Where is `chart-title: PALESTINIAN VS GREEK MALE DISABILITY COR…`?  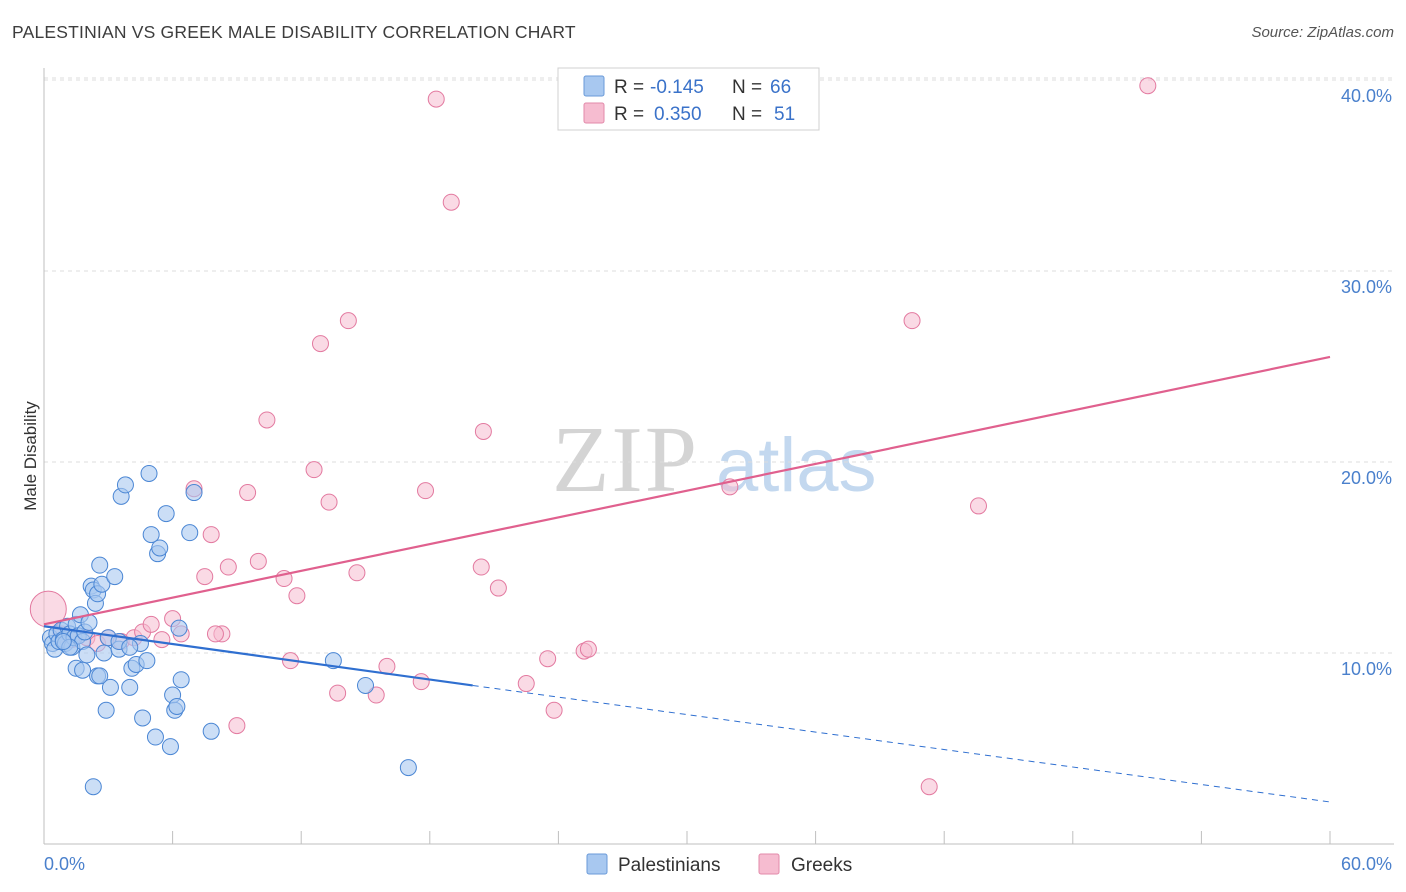
chart-title: PALESTINIAN VS GREEK MALE DISABILITY COR… is located at coordinates (294, 32).